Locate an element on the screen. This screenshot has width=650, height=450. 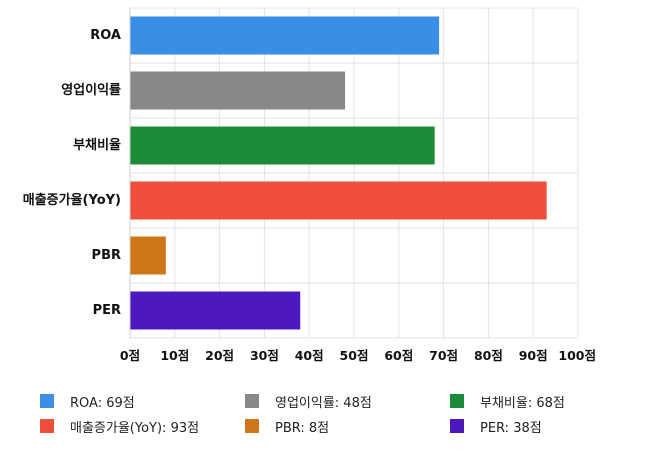
category-label: 부채비율 is located at coordinates (97, 145).